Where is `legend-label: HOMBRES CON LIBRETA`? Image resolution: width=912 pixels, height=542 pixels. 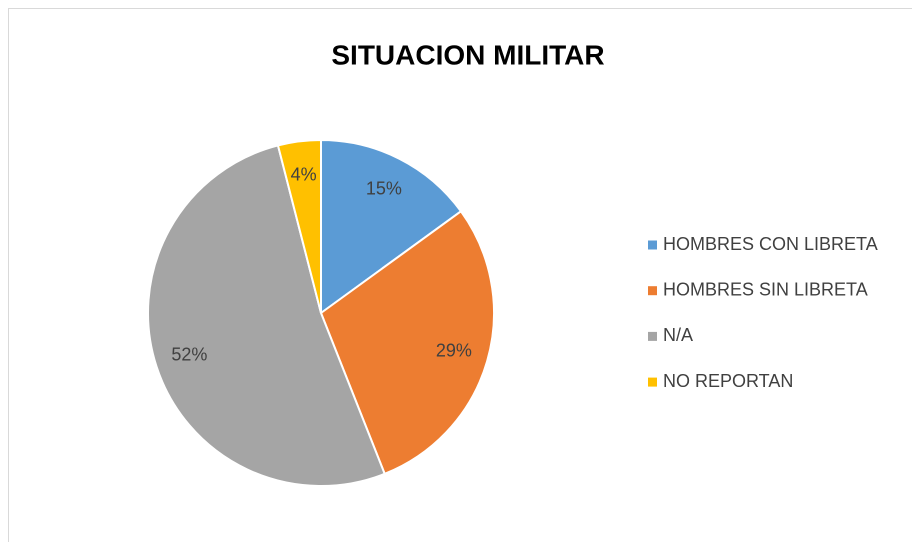
legend-label: HOMBRES CON LIBRETA is located at coordinates (770, 244).